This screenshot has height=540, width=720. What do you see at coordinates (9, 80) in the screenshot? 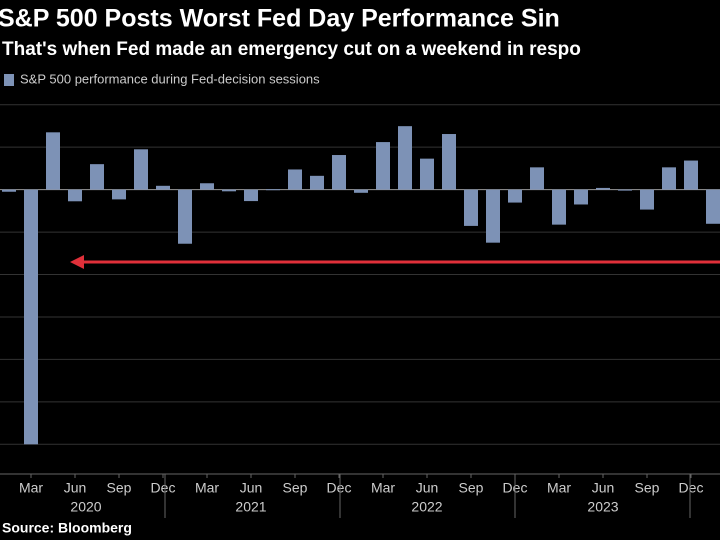
I see `legend-swatch` at bounding box center [9, 80].